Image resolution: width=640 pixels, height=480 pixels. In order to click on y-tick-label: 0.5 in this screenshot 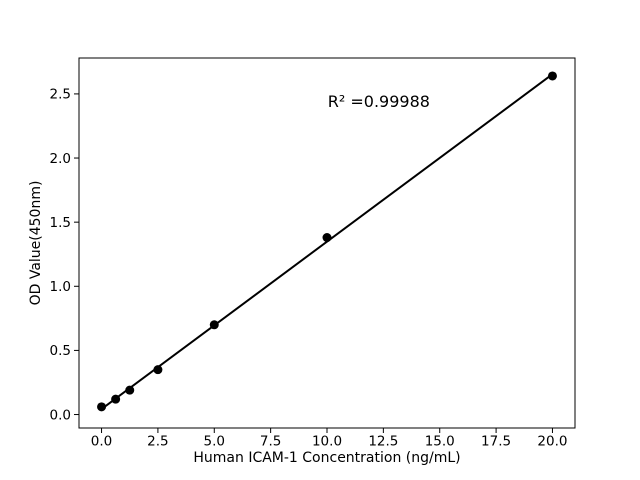, I will do `click(60, 351)`.